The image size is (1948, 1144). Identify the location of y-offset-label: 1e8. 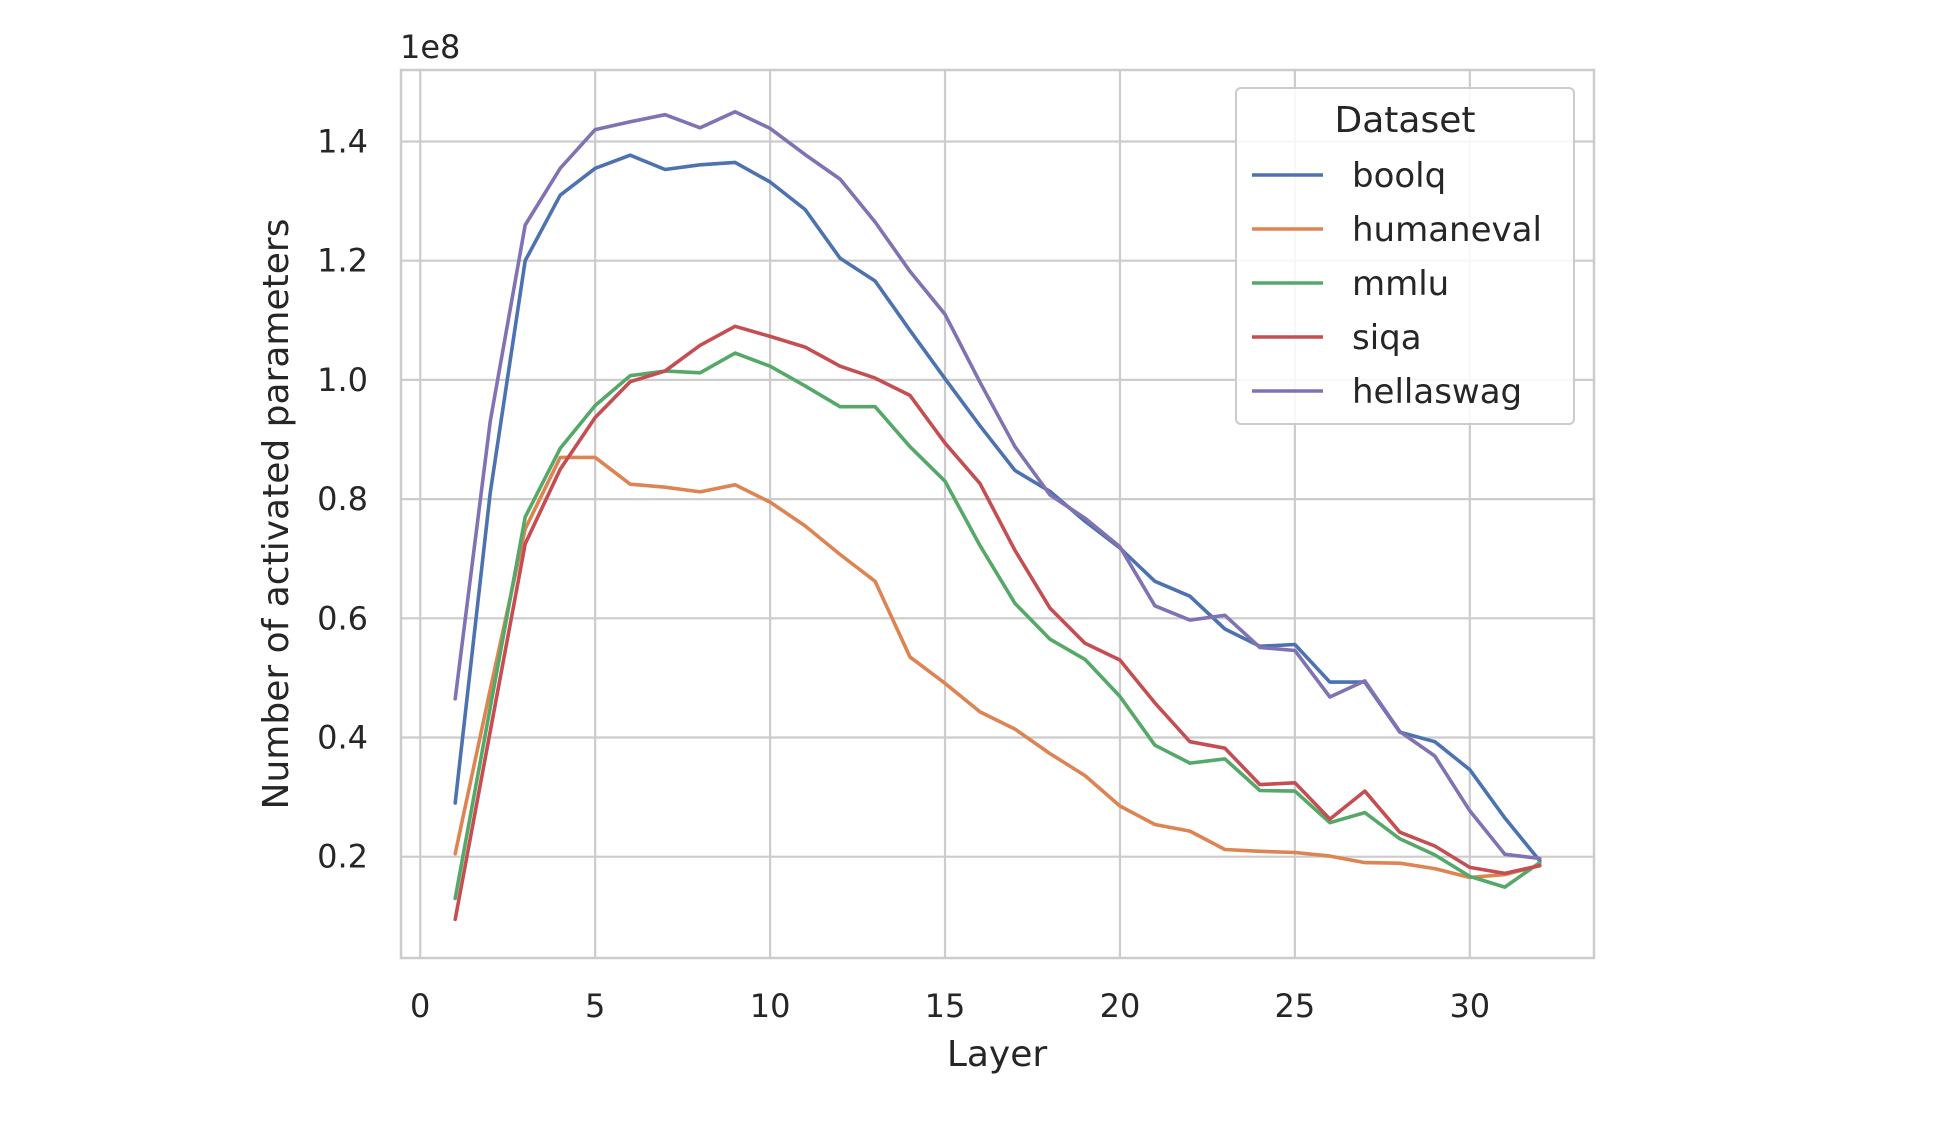
(430, 47).